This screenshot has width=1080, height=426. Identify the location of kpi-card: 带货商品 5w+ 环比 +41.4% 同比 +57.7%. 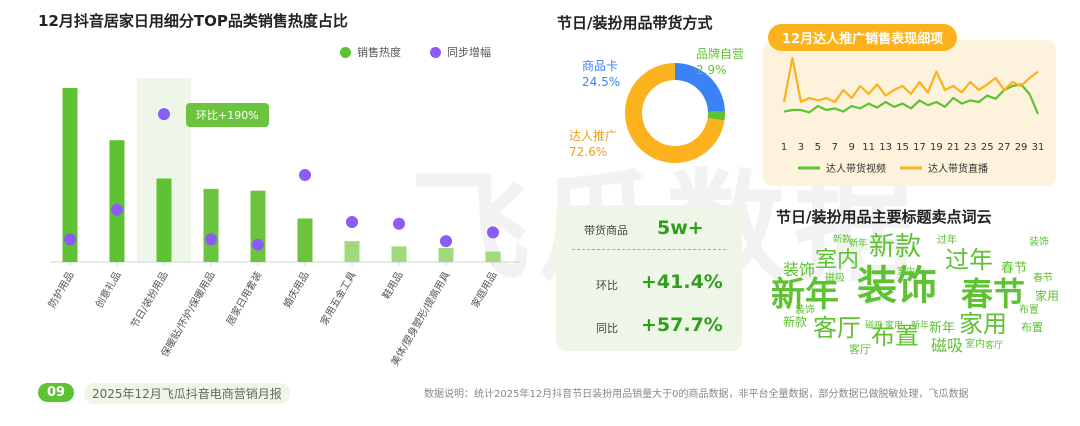
(649, 278).